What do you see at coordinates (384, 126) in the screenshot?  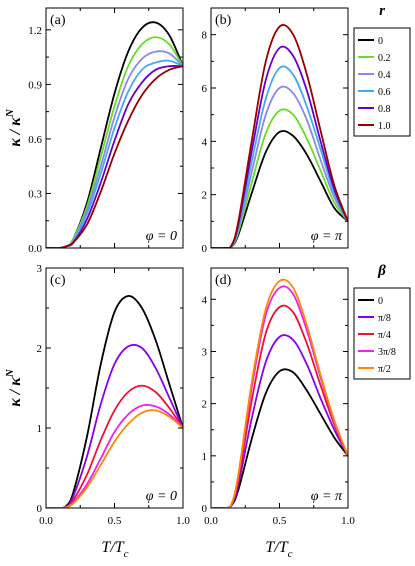 I see `legend-entry: 1.0` at bounding box center [384, 126].